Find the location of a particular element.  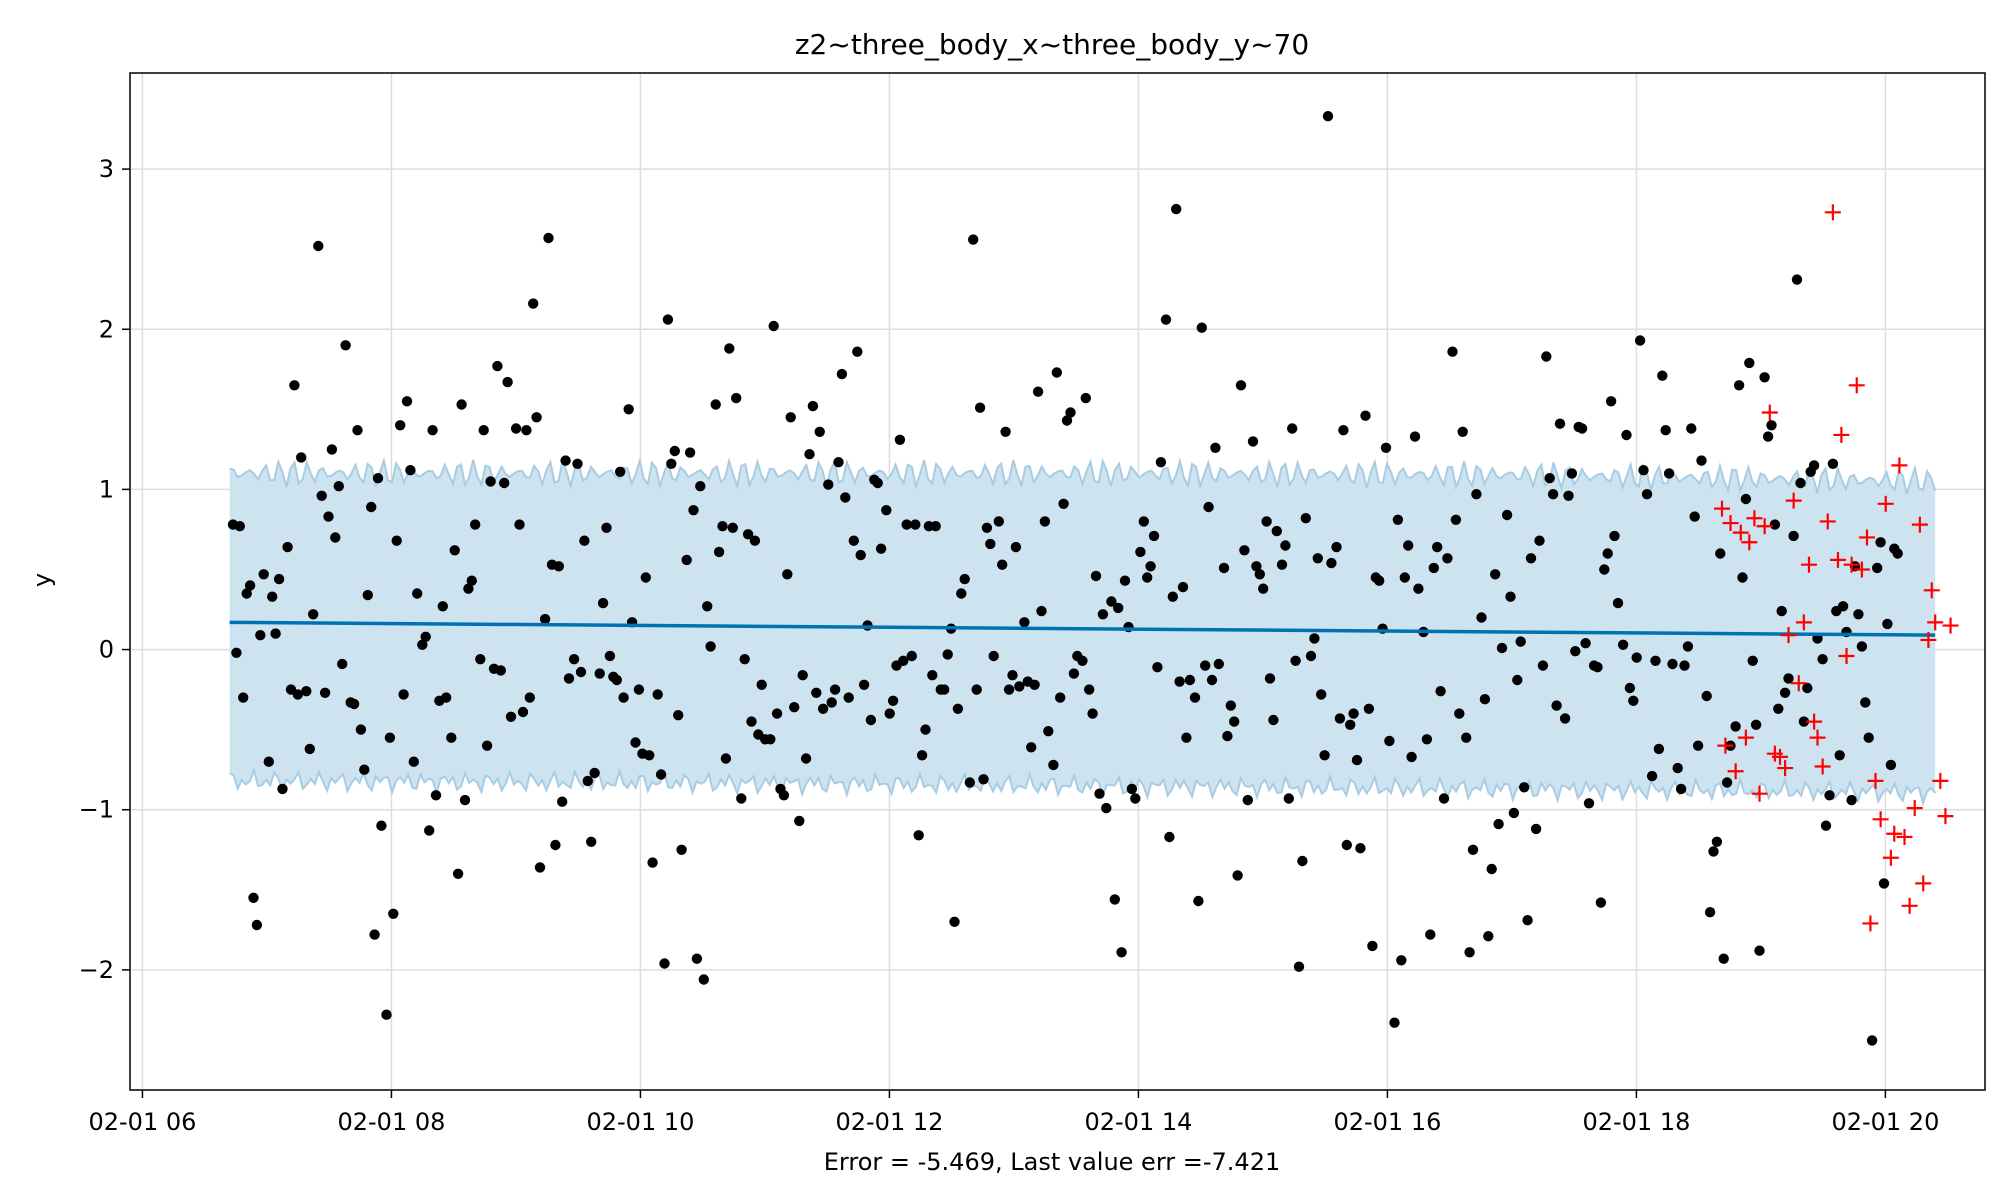

x-tick-label: 02-01 20 is located at coordinates (1885, 1122).